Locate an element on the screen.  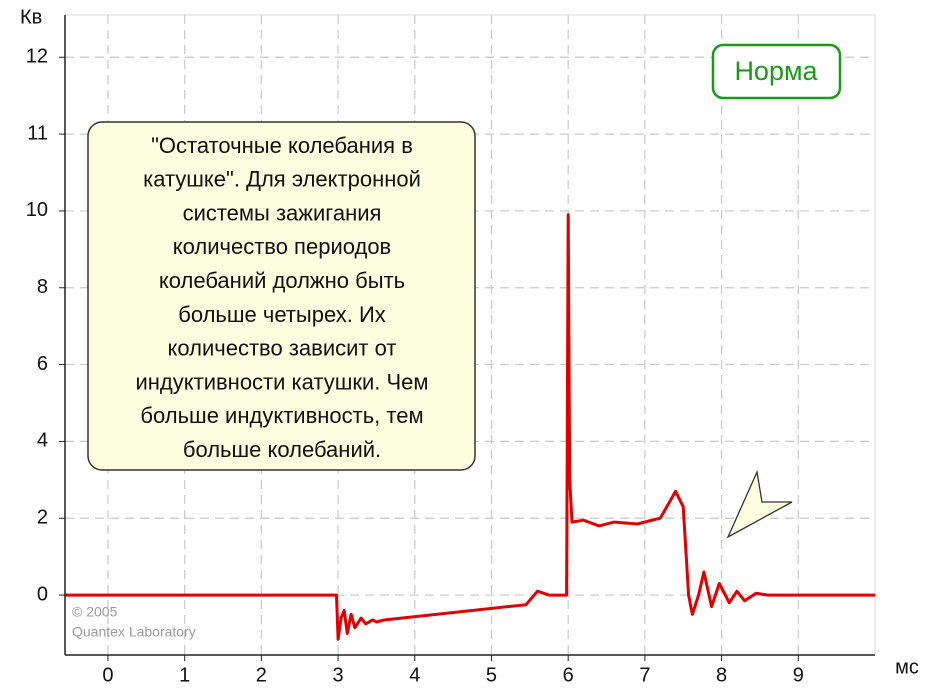
badge-box is located at coordinates (776, 71).